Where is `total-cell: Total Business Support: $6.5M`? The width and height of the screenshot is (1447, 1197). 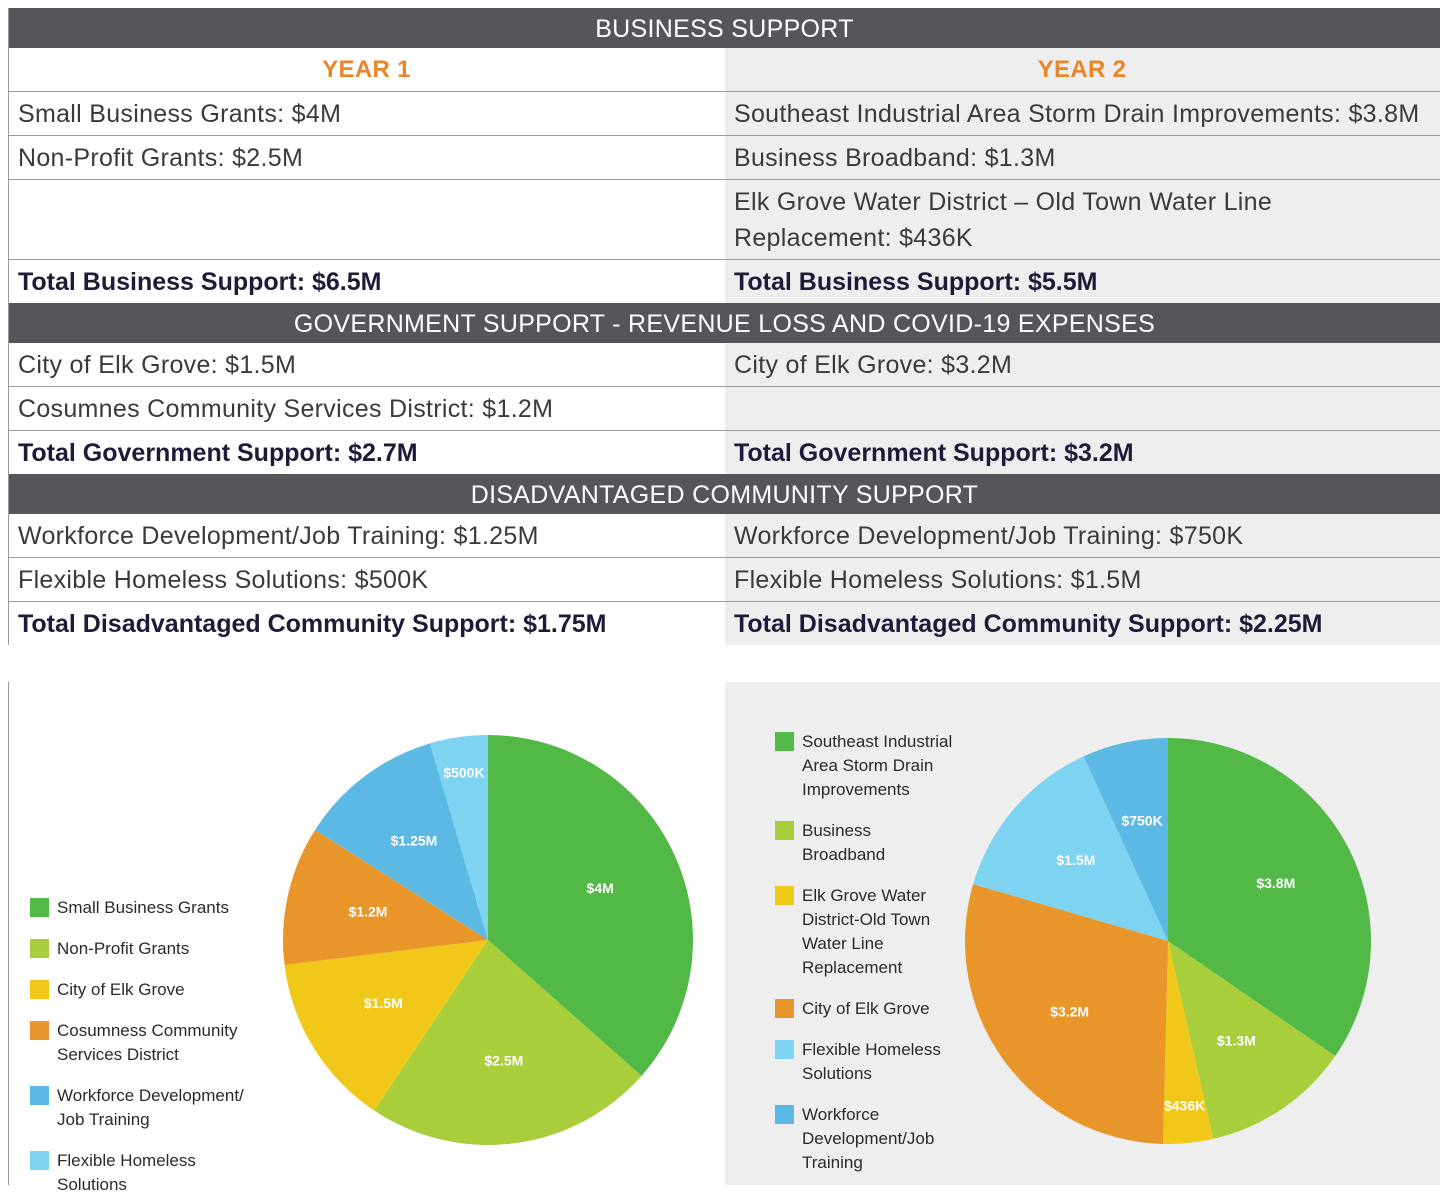 total-cell: Total Business Support: $6.5M is located at coordinates (367, 281).